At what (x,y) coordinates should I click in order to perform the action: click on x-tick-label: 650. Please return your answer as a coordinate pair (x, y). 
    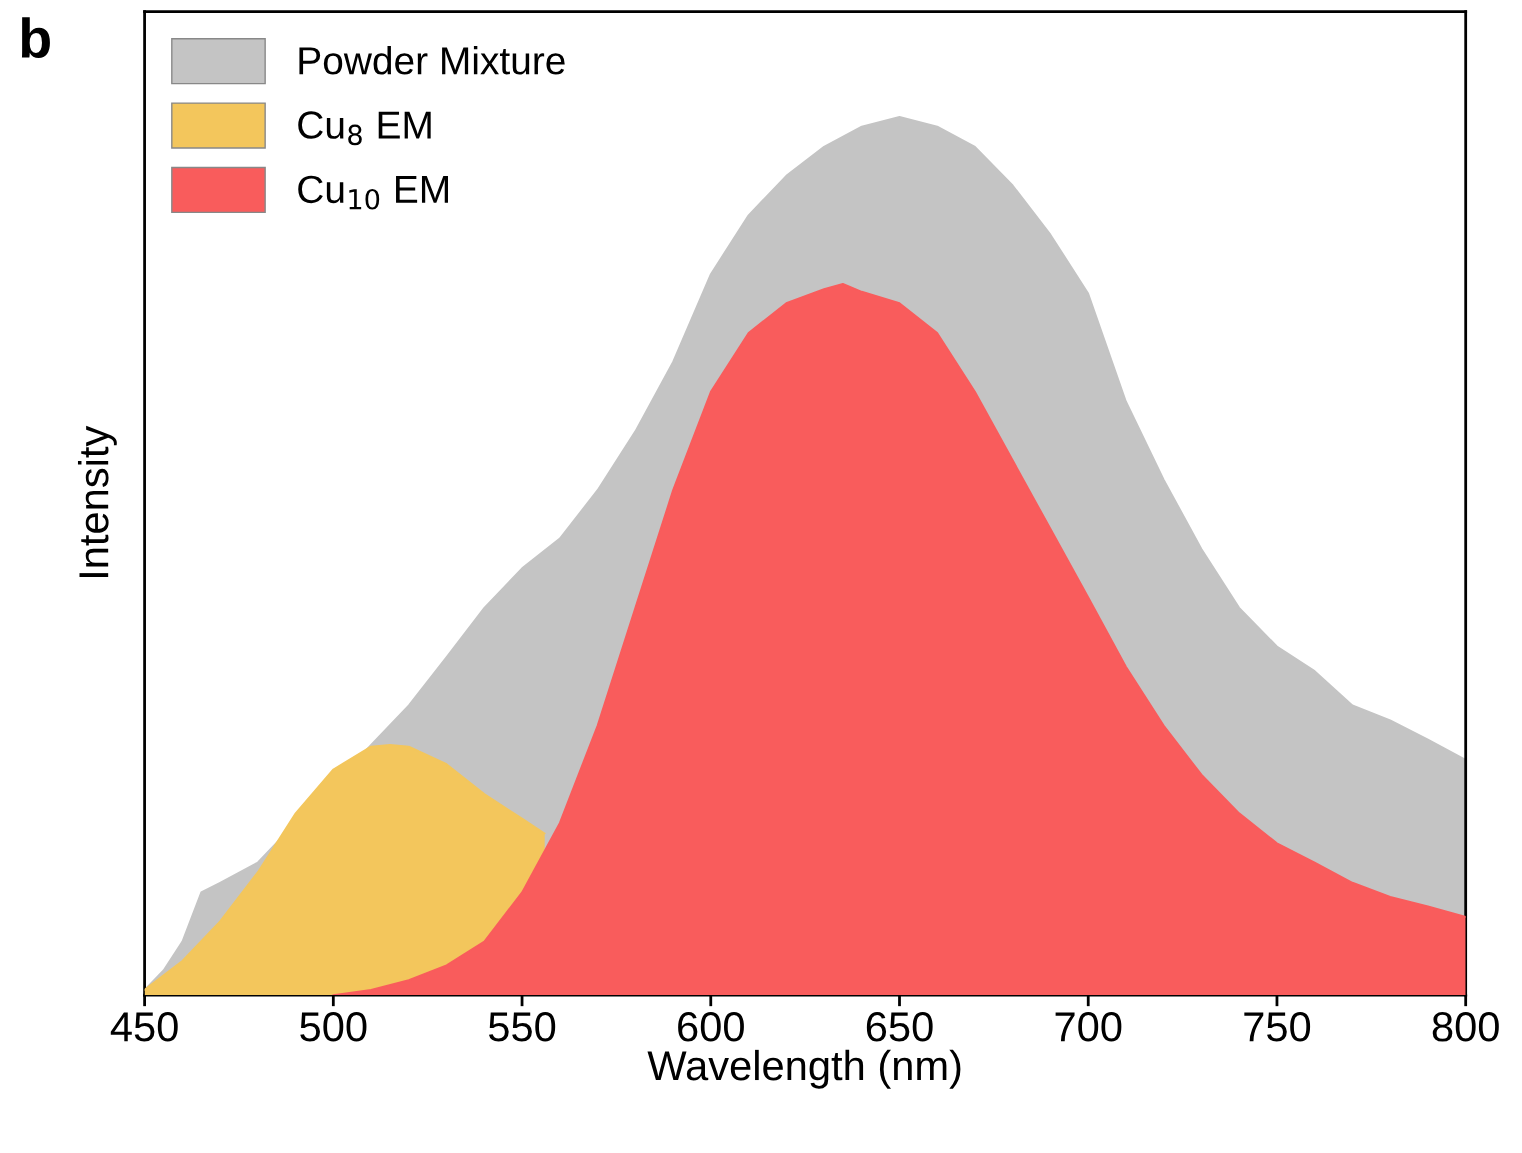
    Looking at the image, I should click on (899, 1027).